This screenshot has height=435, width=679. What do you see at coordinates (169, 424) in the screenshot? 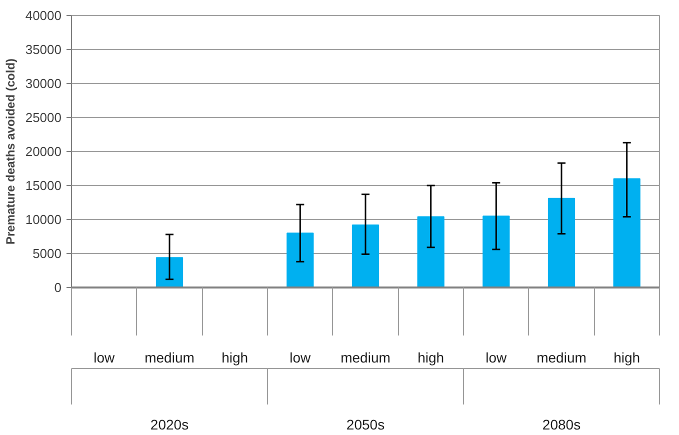
I see `text: 2020s` at bounding box center [169, 424].